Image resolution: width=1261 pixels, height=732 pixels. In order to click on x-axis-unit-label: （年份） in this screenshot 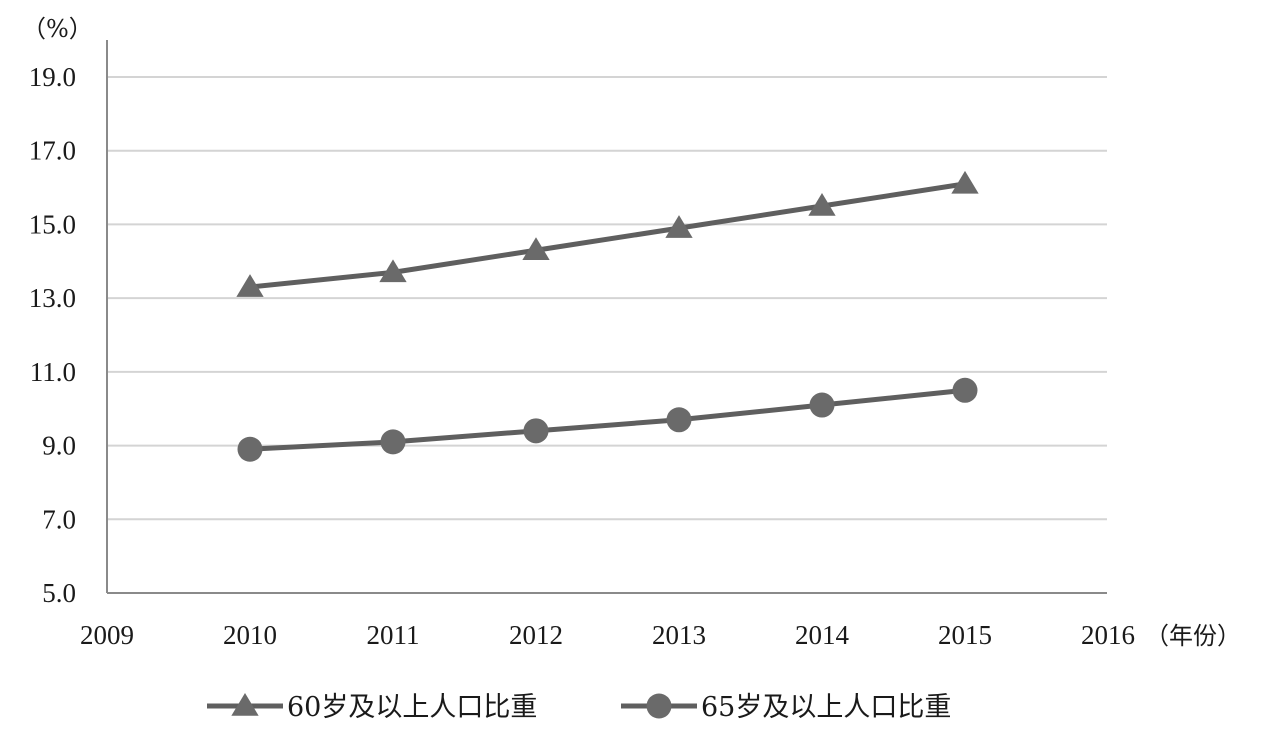, I will do `click(1193, 636)`.